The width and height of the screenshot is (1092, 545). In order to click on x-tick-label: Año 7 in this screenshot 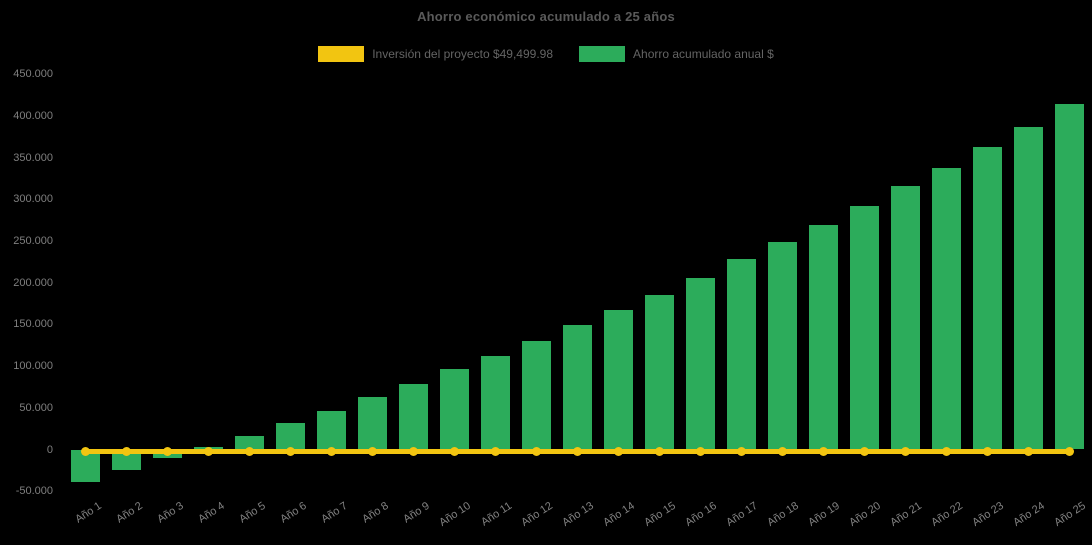, I will do `click(335, 512)`.